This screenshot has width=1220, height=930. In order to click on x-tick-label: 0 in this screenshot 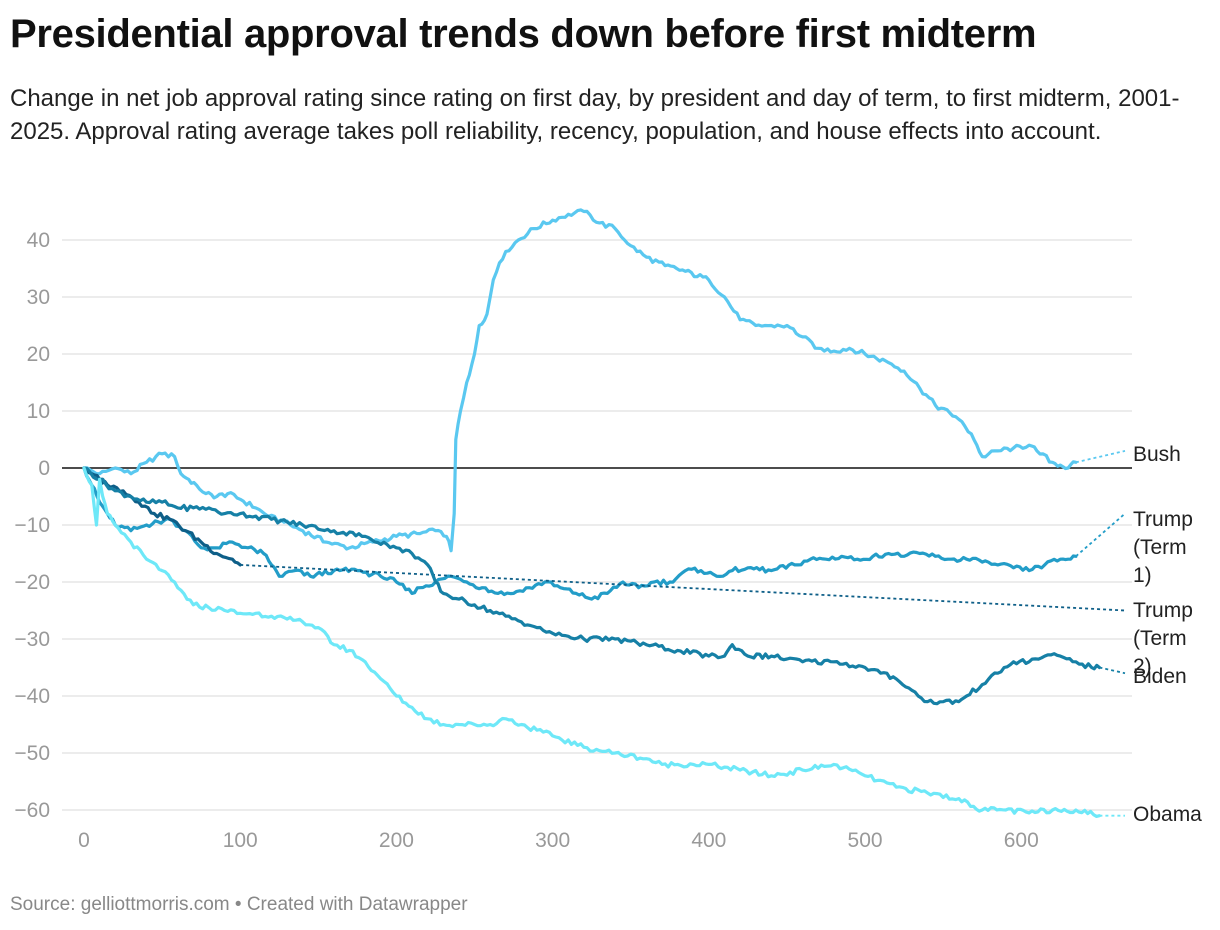, I will do `click(84, 840)`.